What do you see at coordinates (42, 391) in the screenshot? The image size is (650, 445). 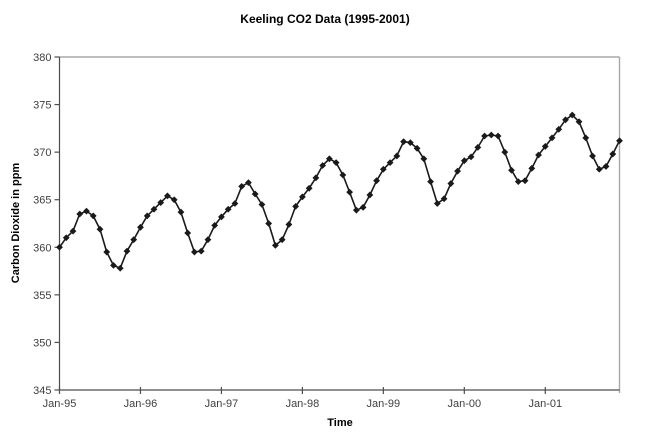 I see `y-tick-label: 345` at bounding box center [42, 391].